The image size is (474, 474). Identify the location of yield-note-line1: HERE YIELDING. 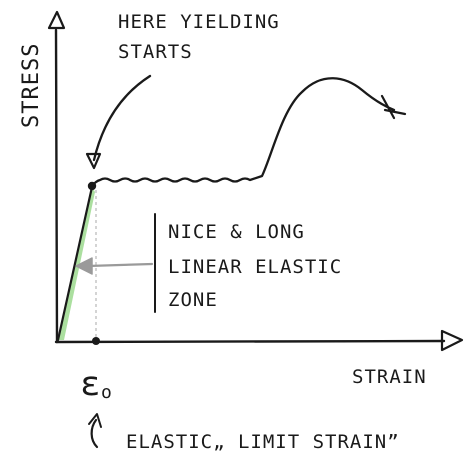
(199, 22).